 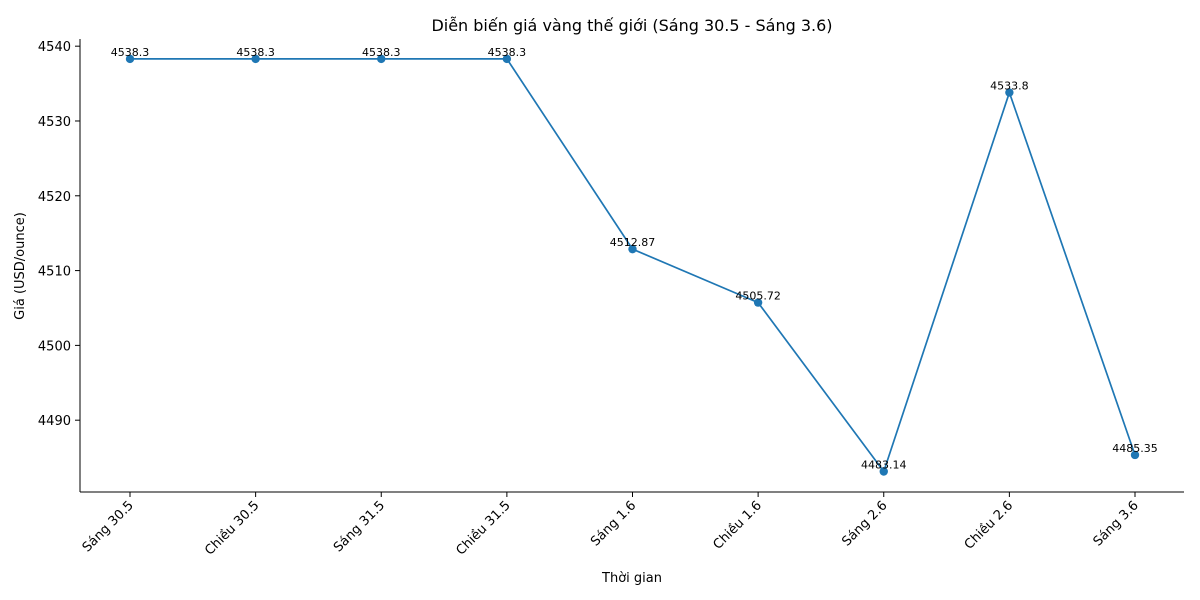 What do you see at coordinates (359, 526) in the screenshot?
I see `x-tick-label: Sáng 31.5` at bounding box center [359, 526].